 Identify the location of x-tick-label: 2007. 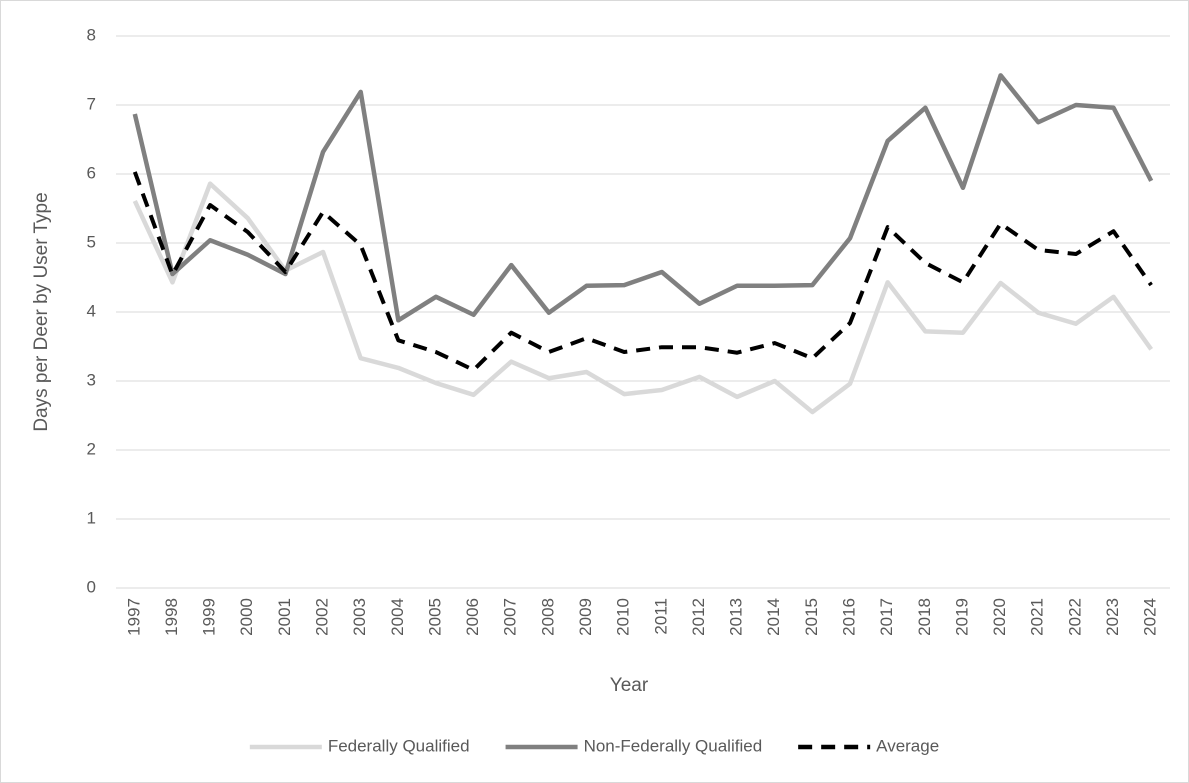
(510, 617).